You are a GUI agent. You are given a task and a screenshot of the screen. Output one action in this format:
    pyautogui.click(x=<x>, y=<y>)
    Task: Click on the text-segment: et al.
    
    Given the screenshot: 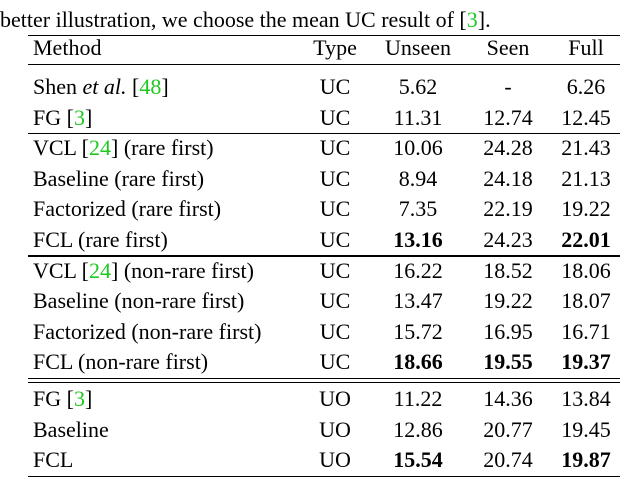 What is the action you would take?
    pyautogui.click(x=104, y=86)
    